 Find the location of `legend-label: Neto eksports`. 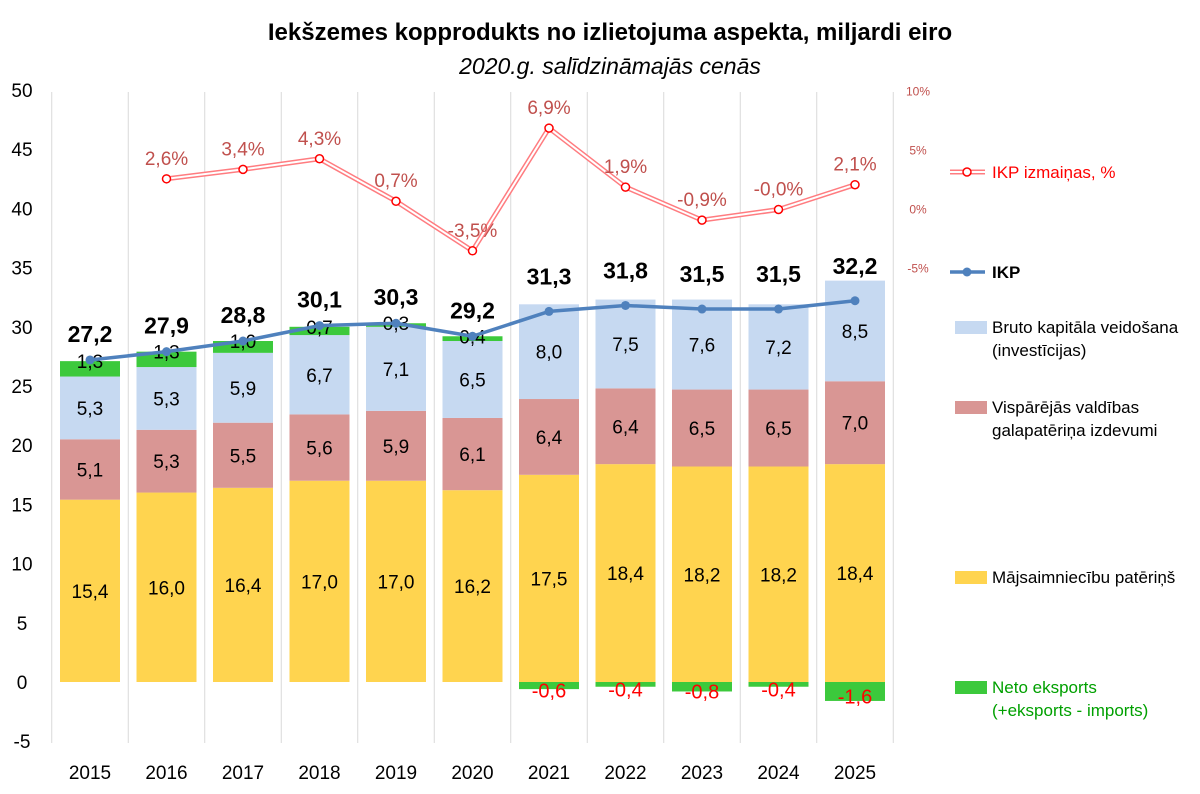

legend-label: Neto eksports is located at coordinates (1044, 687).